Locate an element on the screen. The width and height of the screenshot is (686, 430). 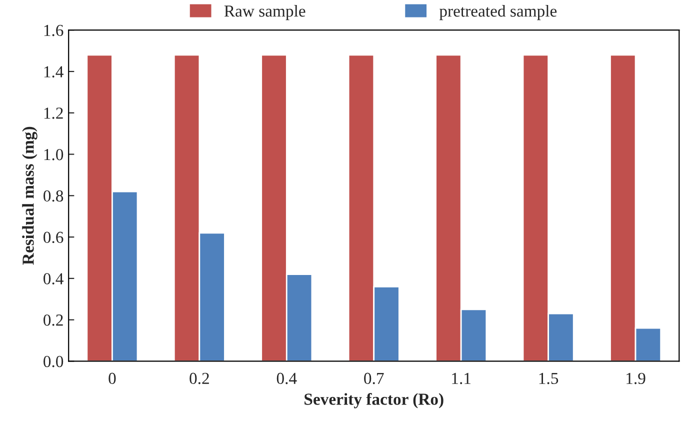
x-tick-label: 0 is located at coordinates (112, 378).